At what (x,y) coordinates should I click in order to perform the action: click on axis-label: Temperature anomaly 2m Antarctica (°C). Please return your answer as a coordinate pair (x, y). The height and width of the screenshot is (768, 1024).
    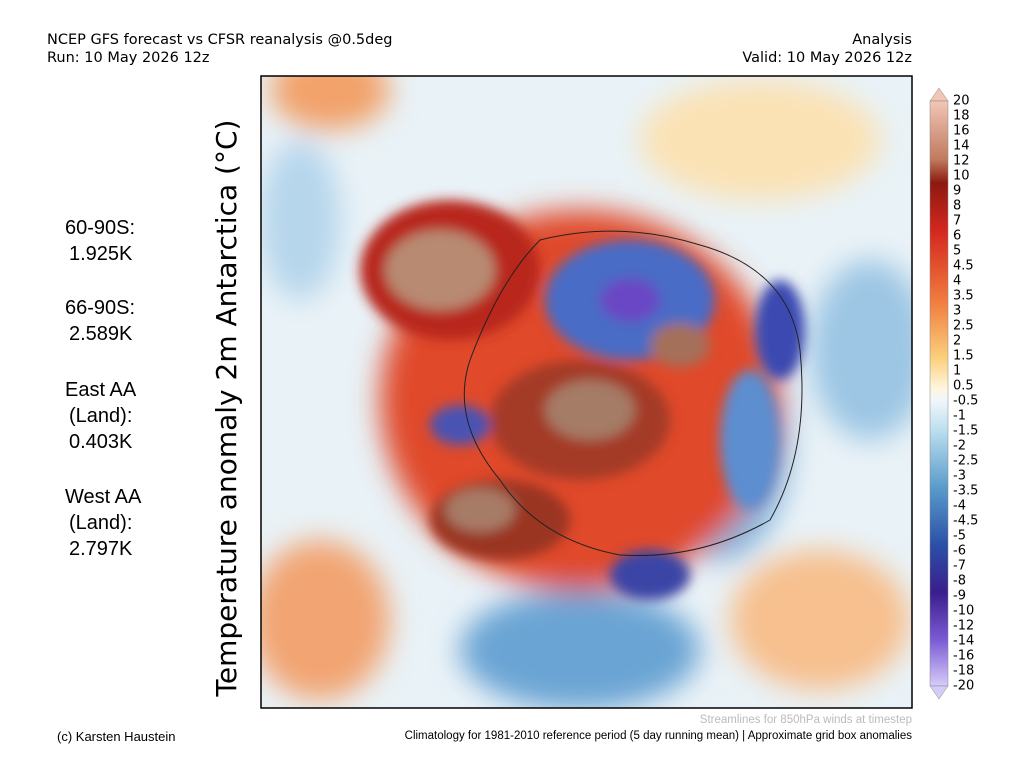
    Looking at the image, I should click on (226, 409).